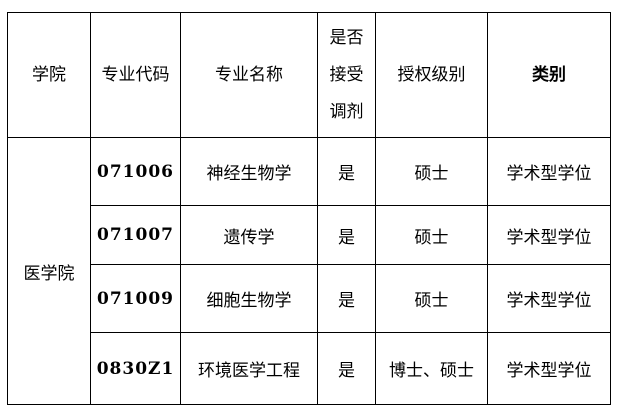 This screenshot has width=620, height=409. What do you see at coordinates (249, 75) in the screenshot?
I see `header-name: 专业名称` at bounding box center [249, 75].